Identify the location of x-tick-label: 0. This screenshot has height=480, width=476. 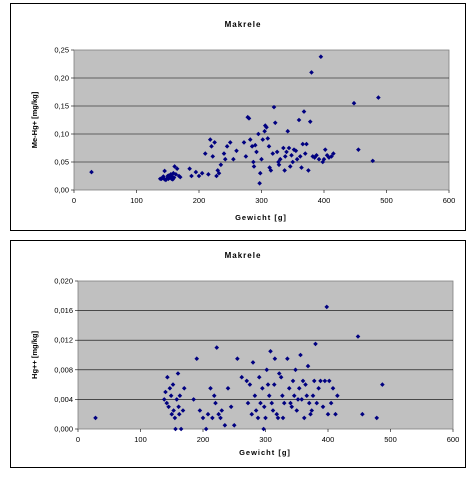
(78, 439).